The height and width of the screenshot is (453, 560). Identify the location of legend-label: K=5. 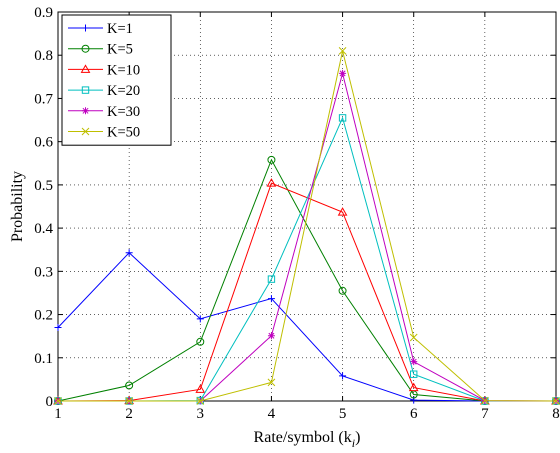
(120, 50).